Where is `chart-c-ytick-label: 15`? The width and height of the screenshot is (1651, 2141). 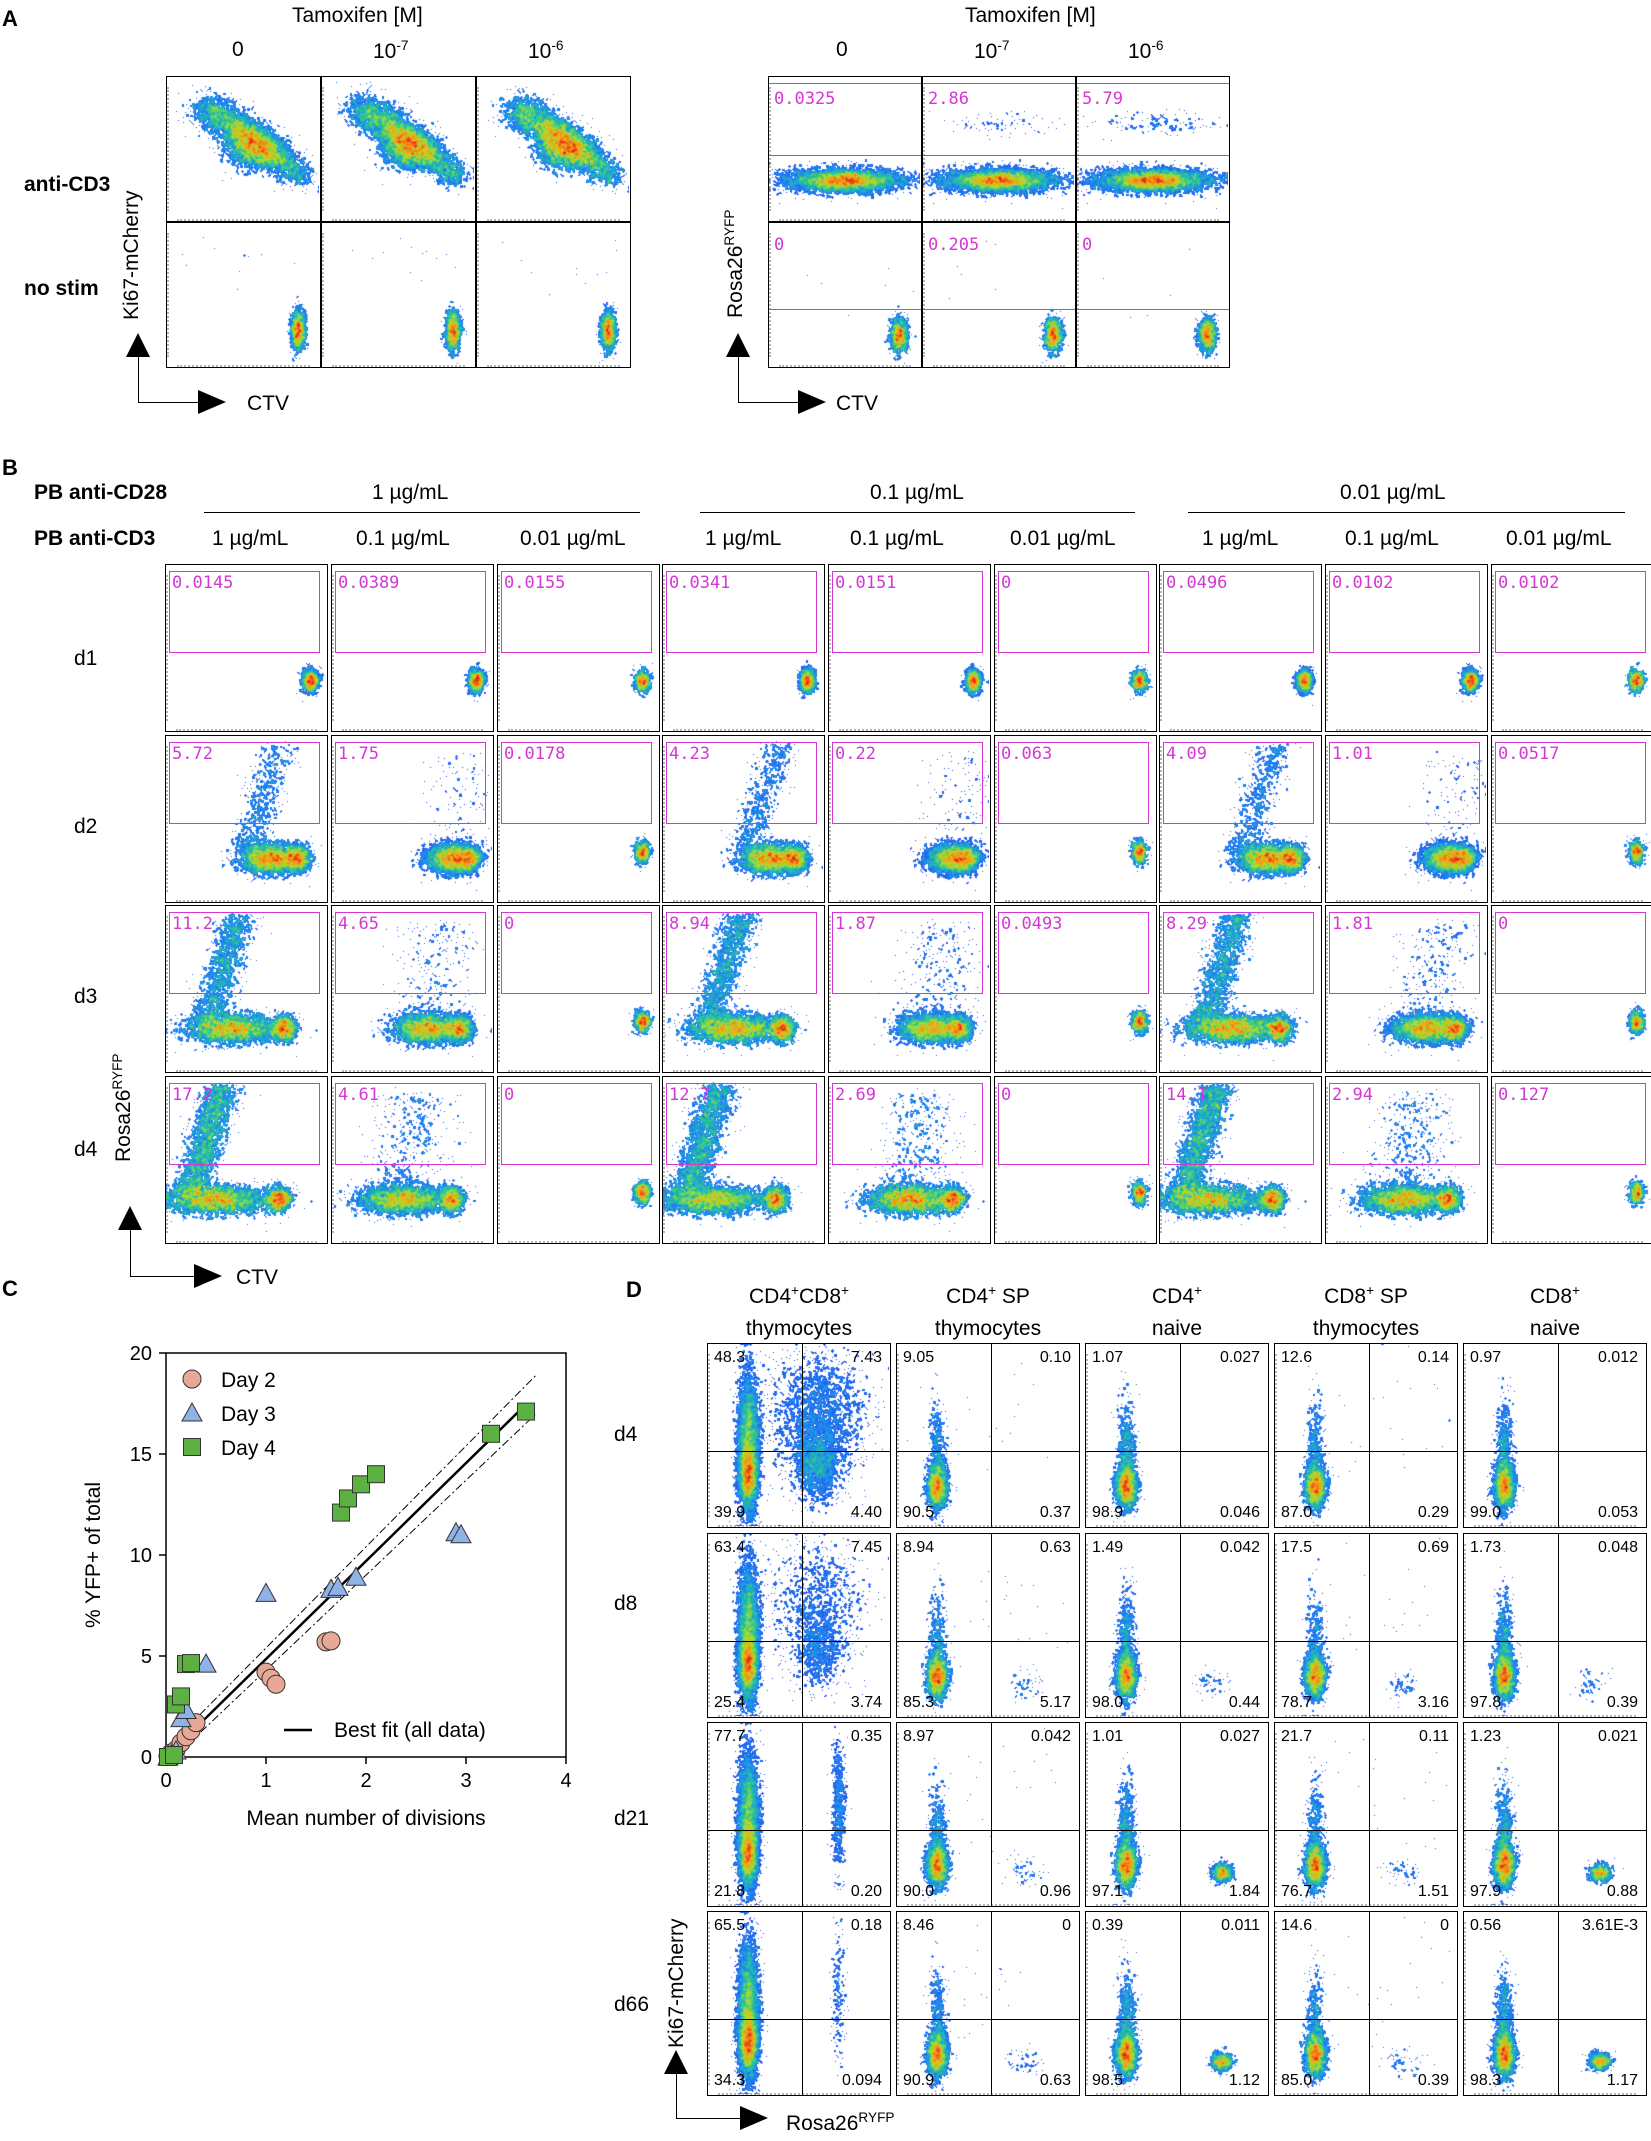 chart-c-ytick-label: 15 is located at coordinates (141, 1455).